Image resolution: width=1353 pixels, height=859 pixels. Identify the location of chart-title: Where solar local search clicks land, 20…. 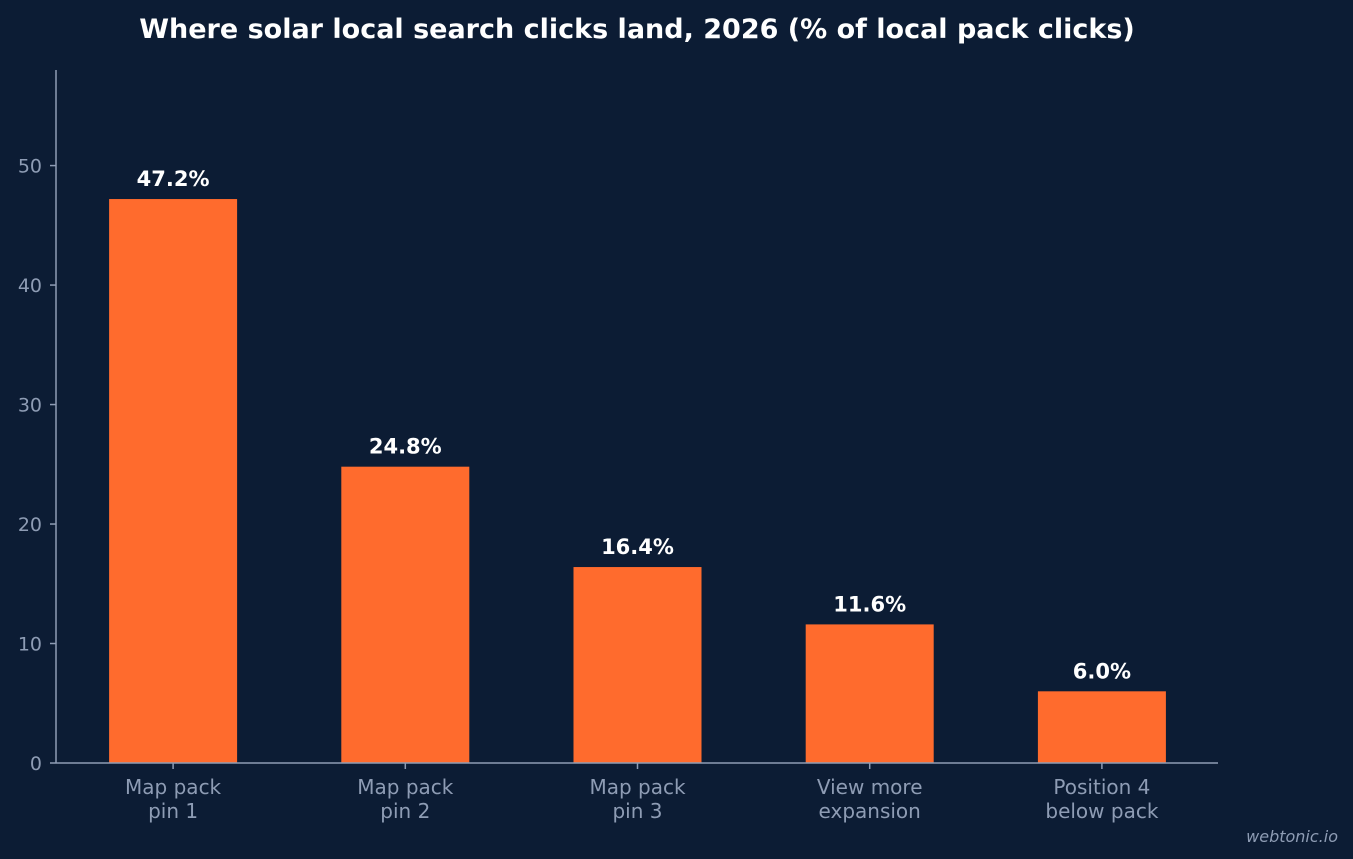
(637, 29).